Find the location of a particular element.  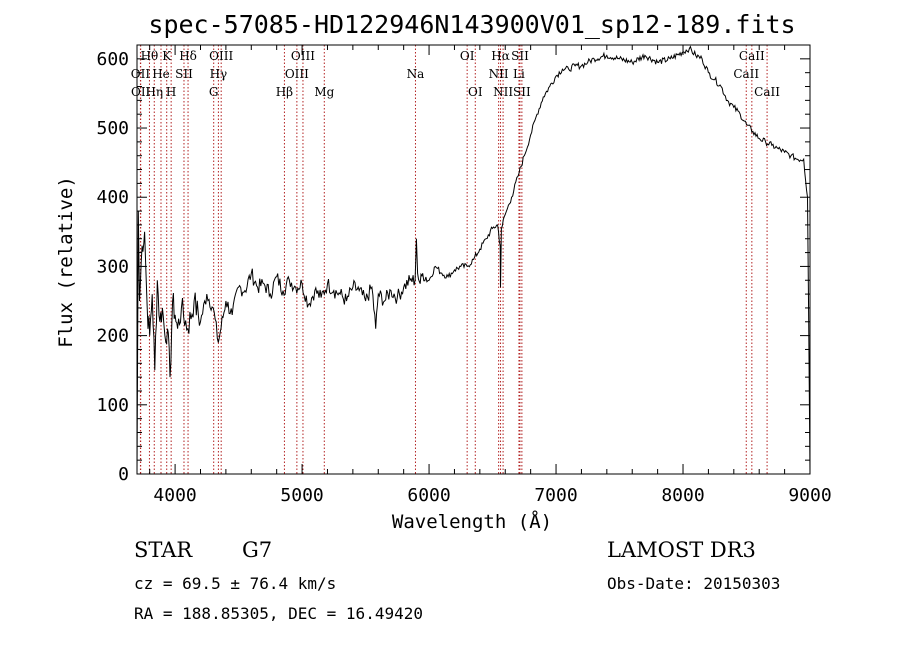

line-label: K is located at coordinates (167, 56).